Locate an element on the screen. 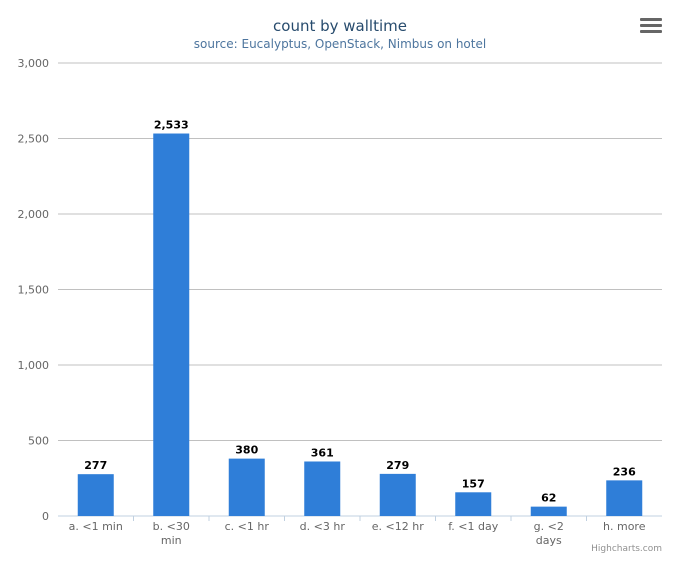 This screenshot has width=680, height=566. x-tick-label: e. <12 hr is located at coordinates (398, 526).